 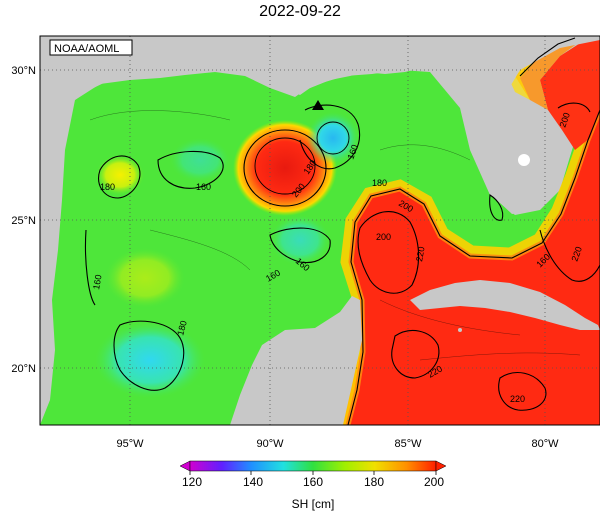 What do you see at coordinates (545, 444) in the screenshot?
I see `x-tick-label: 80°W` at bounding box center [545, 444].